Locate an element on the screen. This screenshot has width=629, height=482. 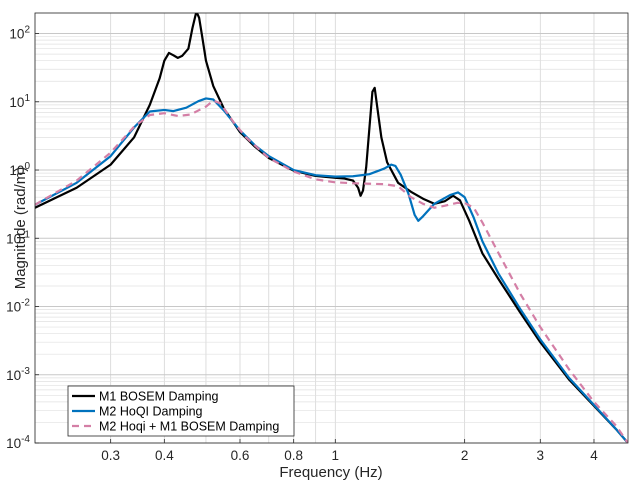
x-tick-label: 0.8 is located at coordinates (293, 455).